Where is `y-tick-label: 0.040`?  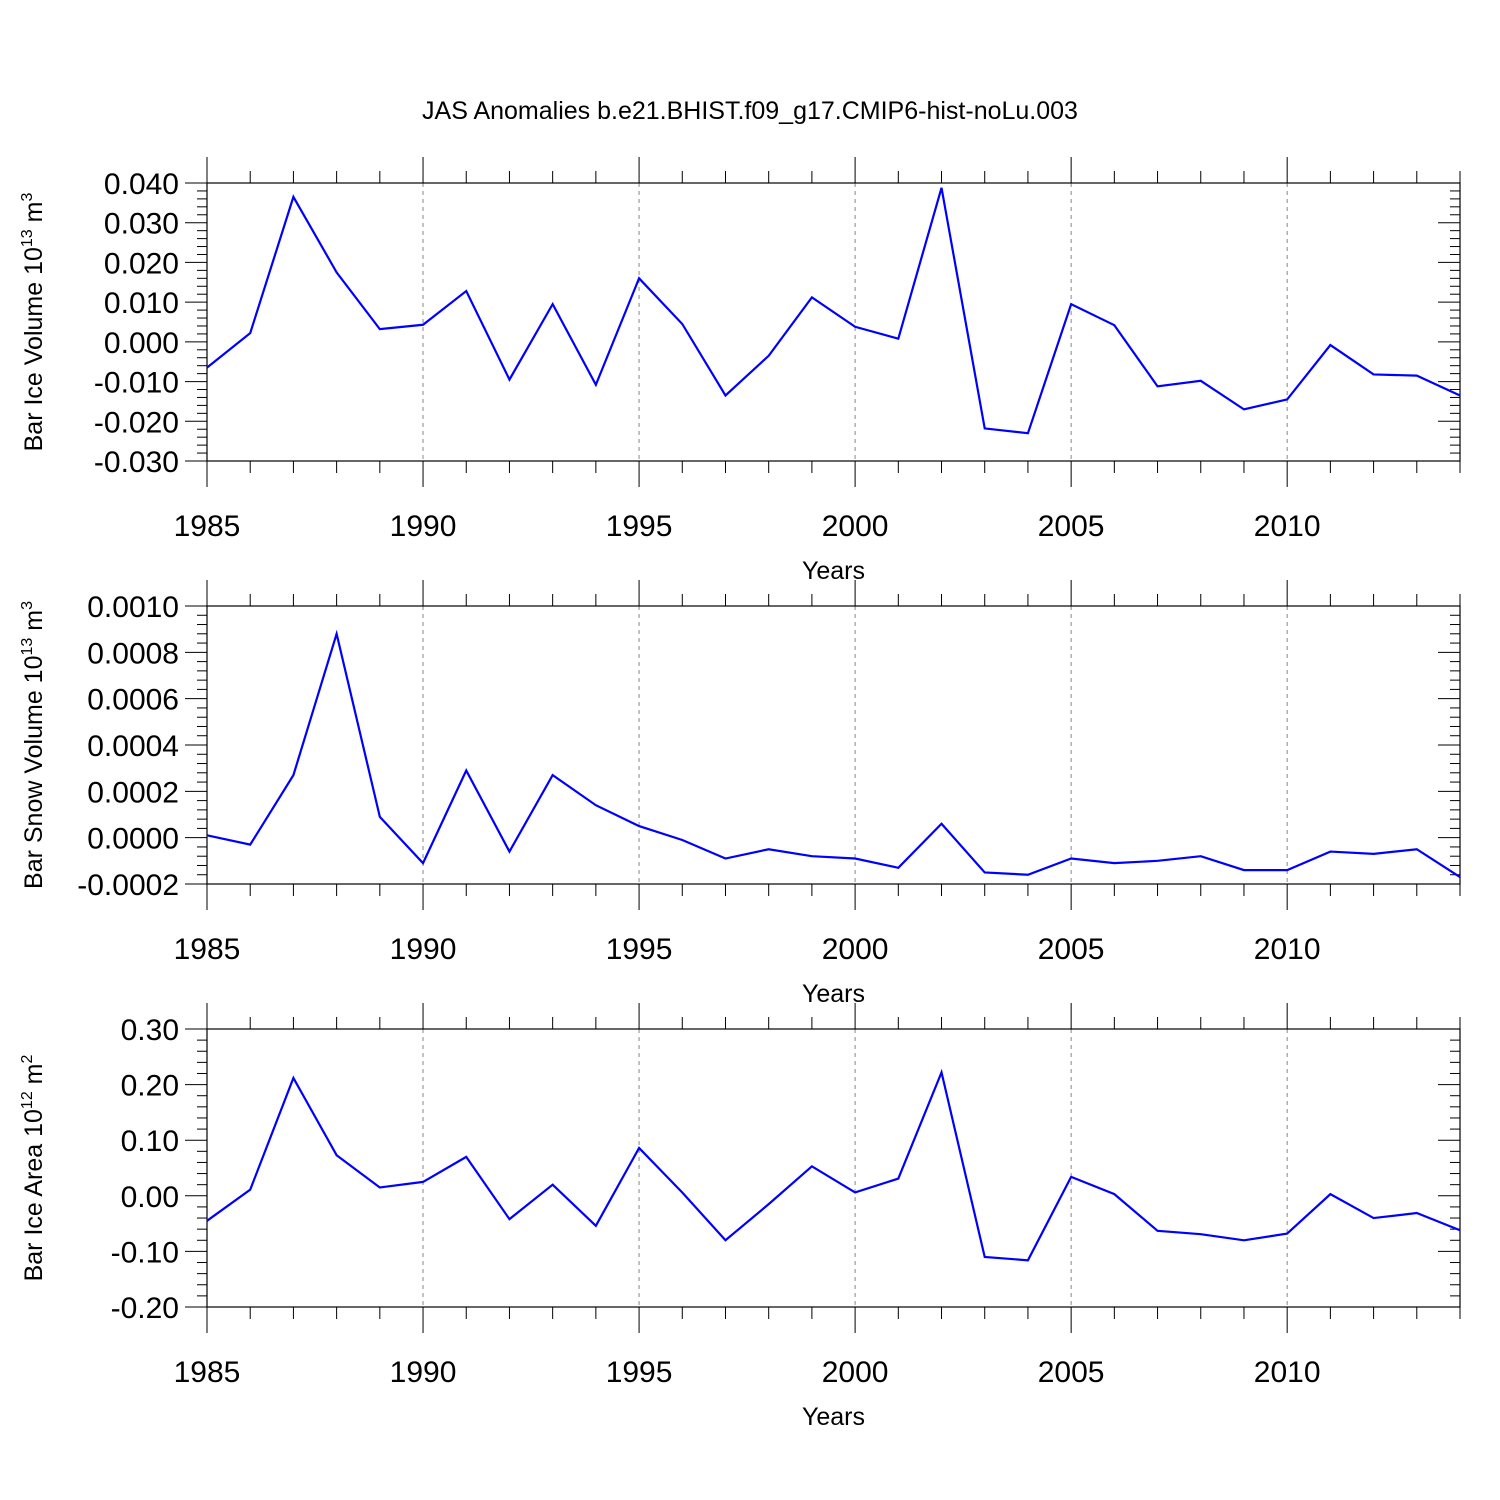 y-tick-label: 0.040 is located at coordinates (141, 184).